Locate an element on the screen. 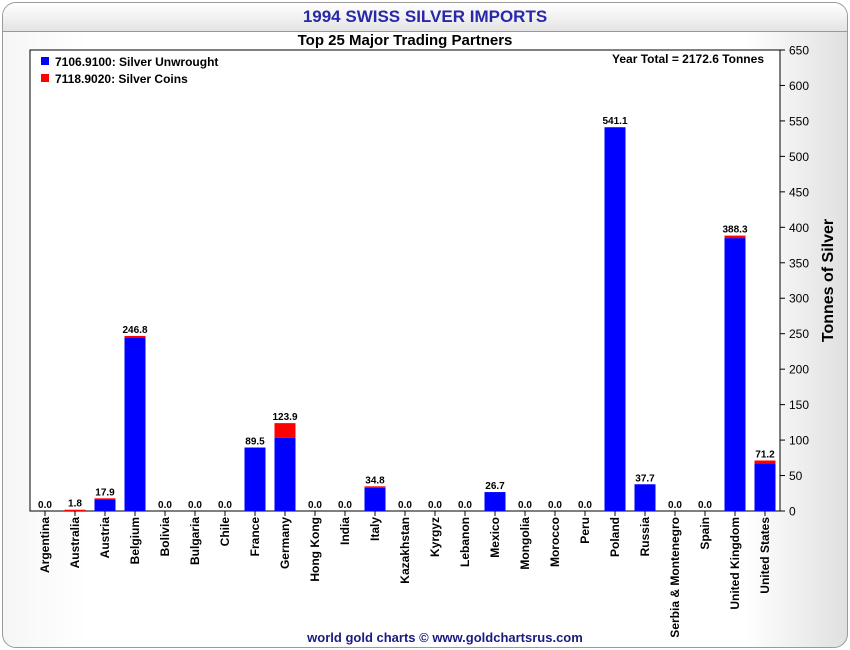  bar-total-label: 26.7 is located at coordinates (495, 486).